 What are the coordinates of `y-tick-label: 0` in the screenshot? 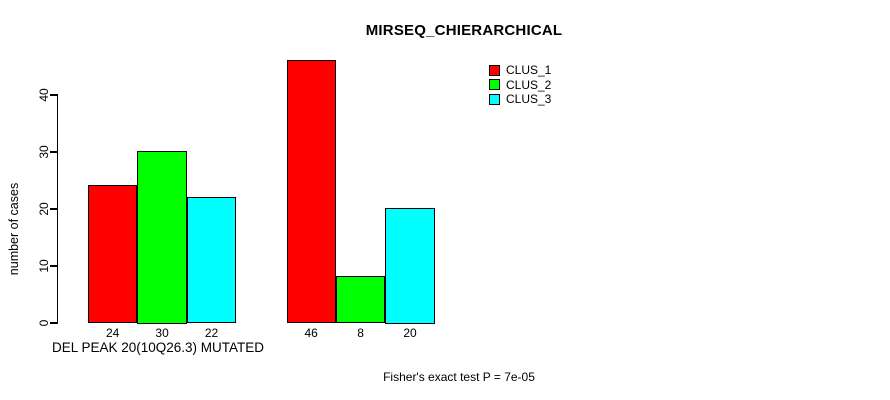 It's located at (44, 323).